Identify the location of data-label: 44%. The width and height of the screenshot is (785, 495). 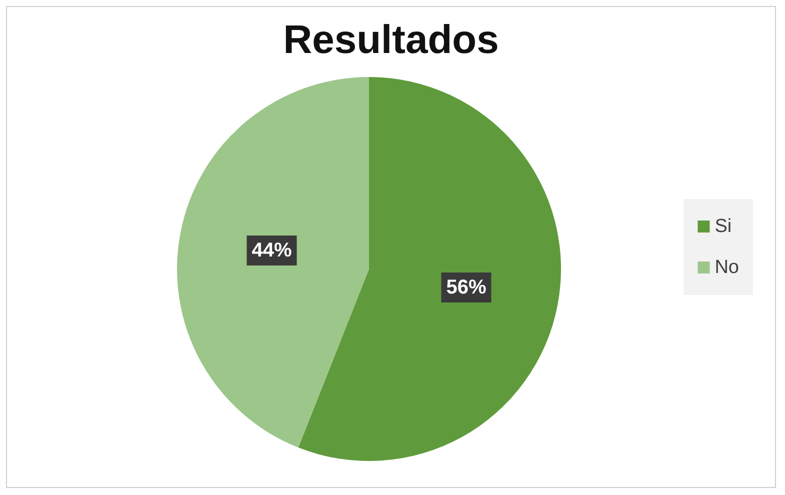
(272, 250).